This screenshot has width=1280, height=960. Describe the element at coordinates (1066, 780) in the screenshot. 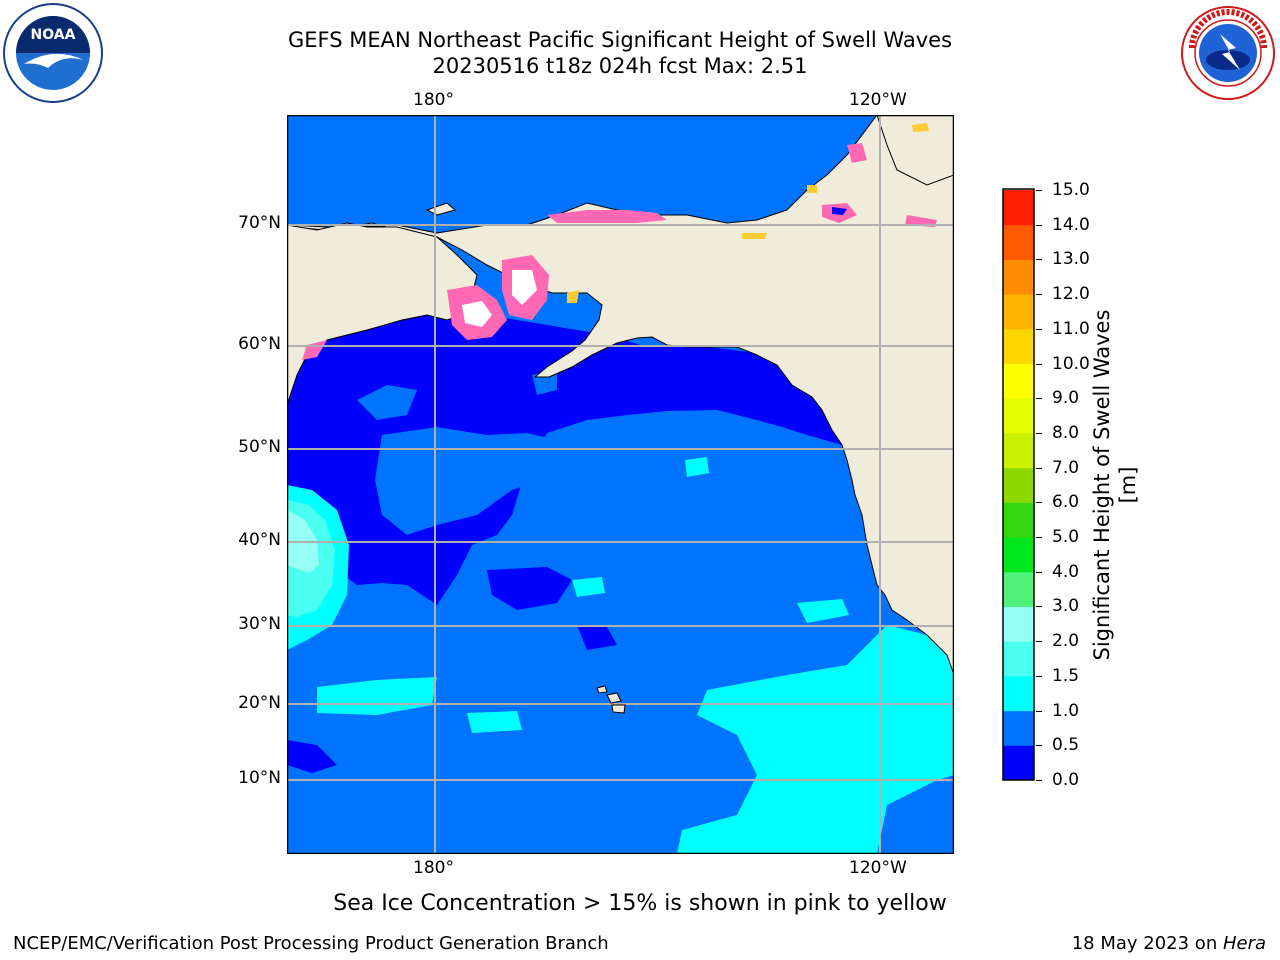

I see `colorbar-tick-label: 0.0` at that location.